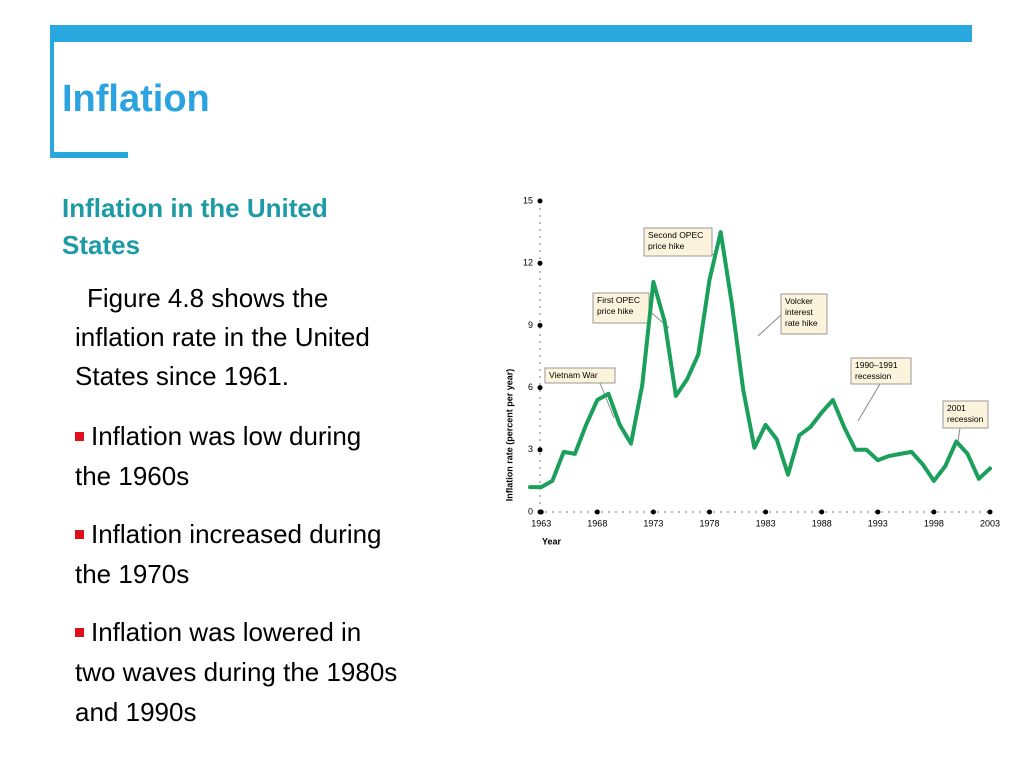 The height and width of the screenshot is (768, 1024). I want to click on bracket-foot, so click(89, 155).